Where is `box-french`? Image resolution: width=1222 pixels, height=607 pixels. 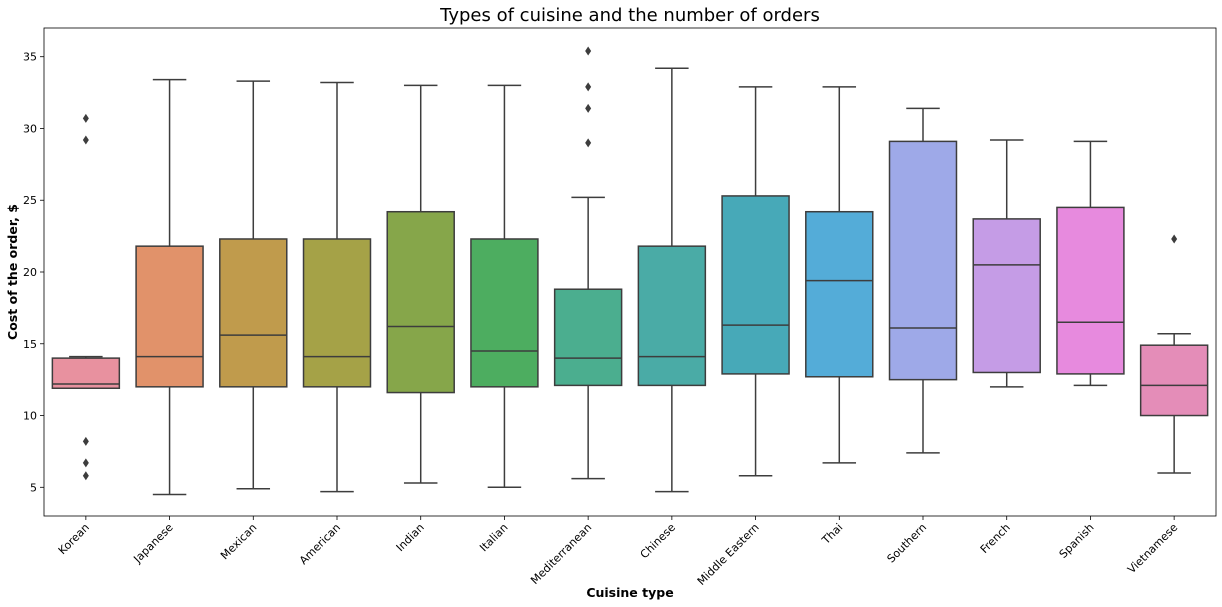
box-french is located at coordinates (1006, 263).